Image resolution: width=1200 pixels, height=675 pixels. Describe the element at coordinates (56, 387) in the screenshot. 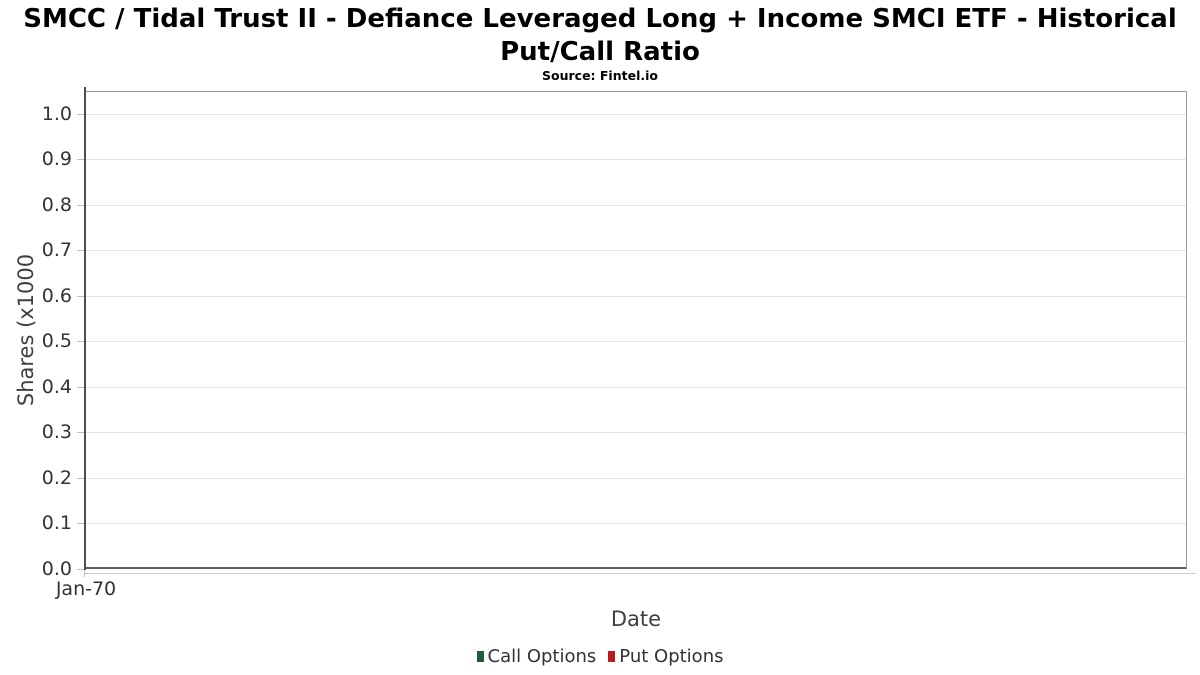

I see `y-tick-label: 0.4` at that location.